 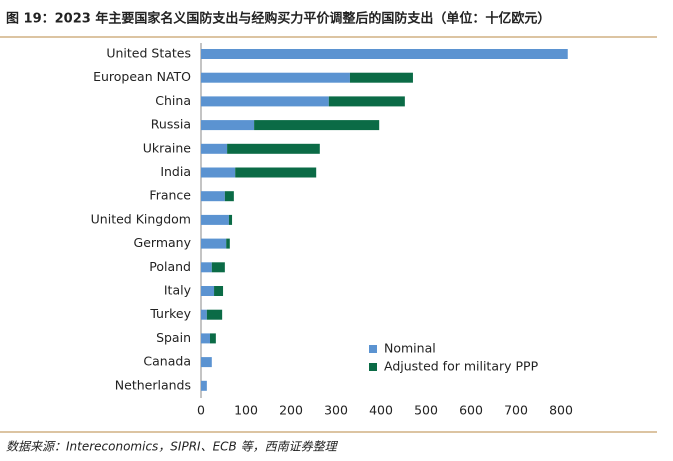 I want to click on y-tick-label: Germany, so click(x=163, y=242).